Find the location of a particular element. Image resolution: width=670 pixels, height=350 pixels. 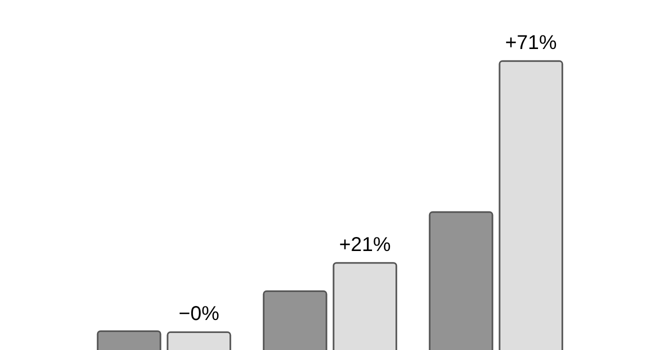

annotation: −0% is located at coordinates (199, 314).